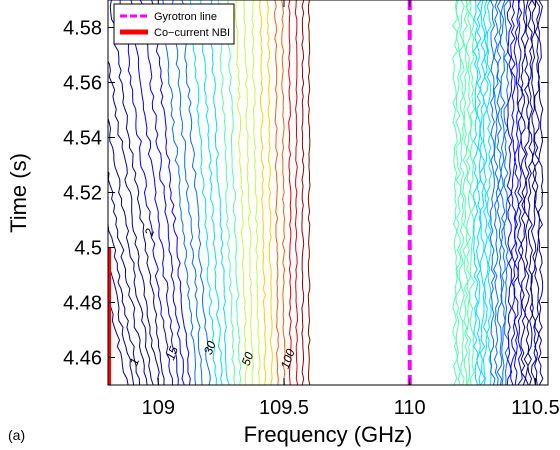 The width and height of the screenshot is (560, 450). I want to click on legend-label: Co−current NBI, so click(192, 33).